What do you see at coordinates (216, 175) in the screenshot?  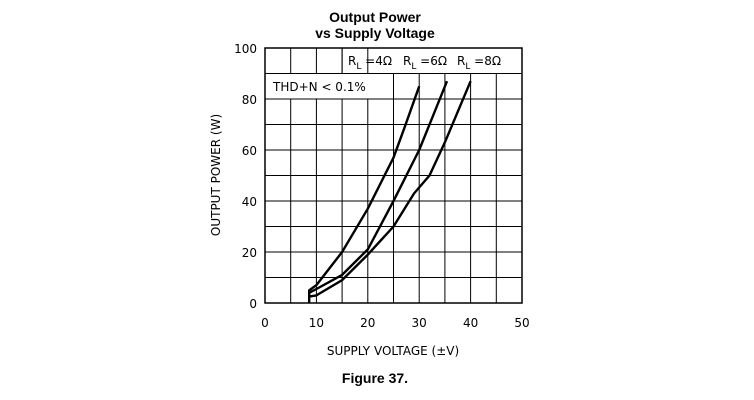 I see `y-axis-label: OUTPUT POWER (W)` at bounding box center [216, 175].